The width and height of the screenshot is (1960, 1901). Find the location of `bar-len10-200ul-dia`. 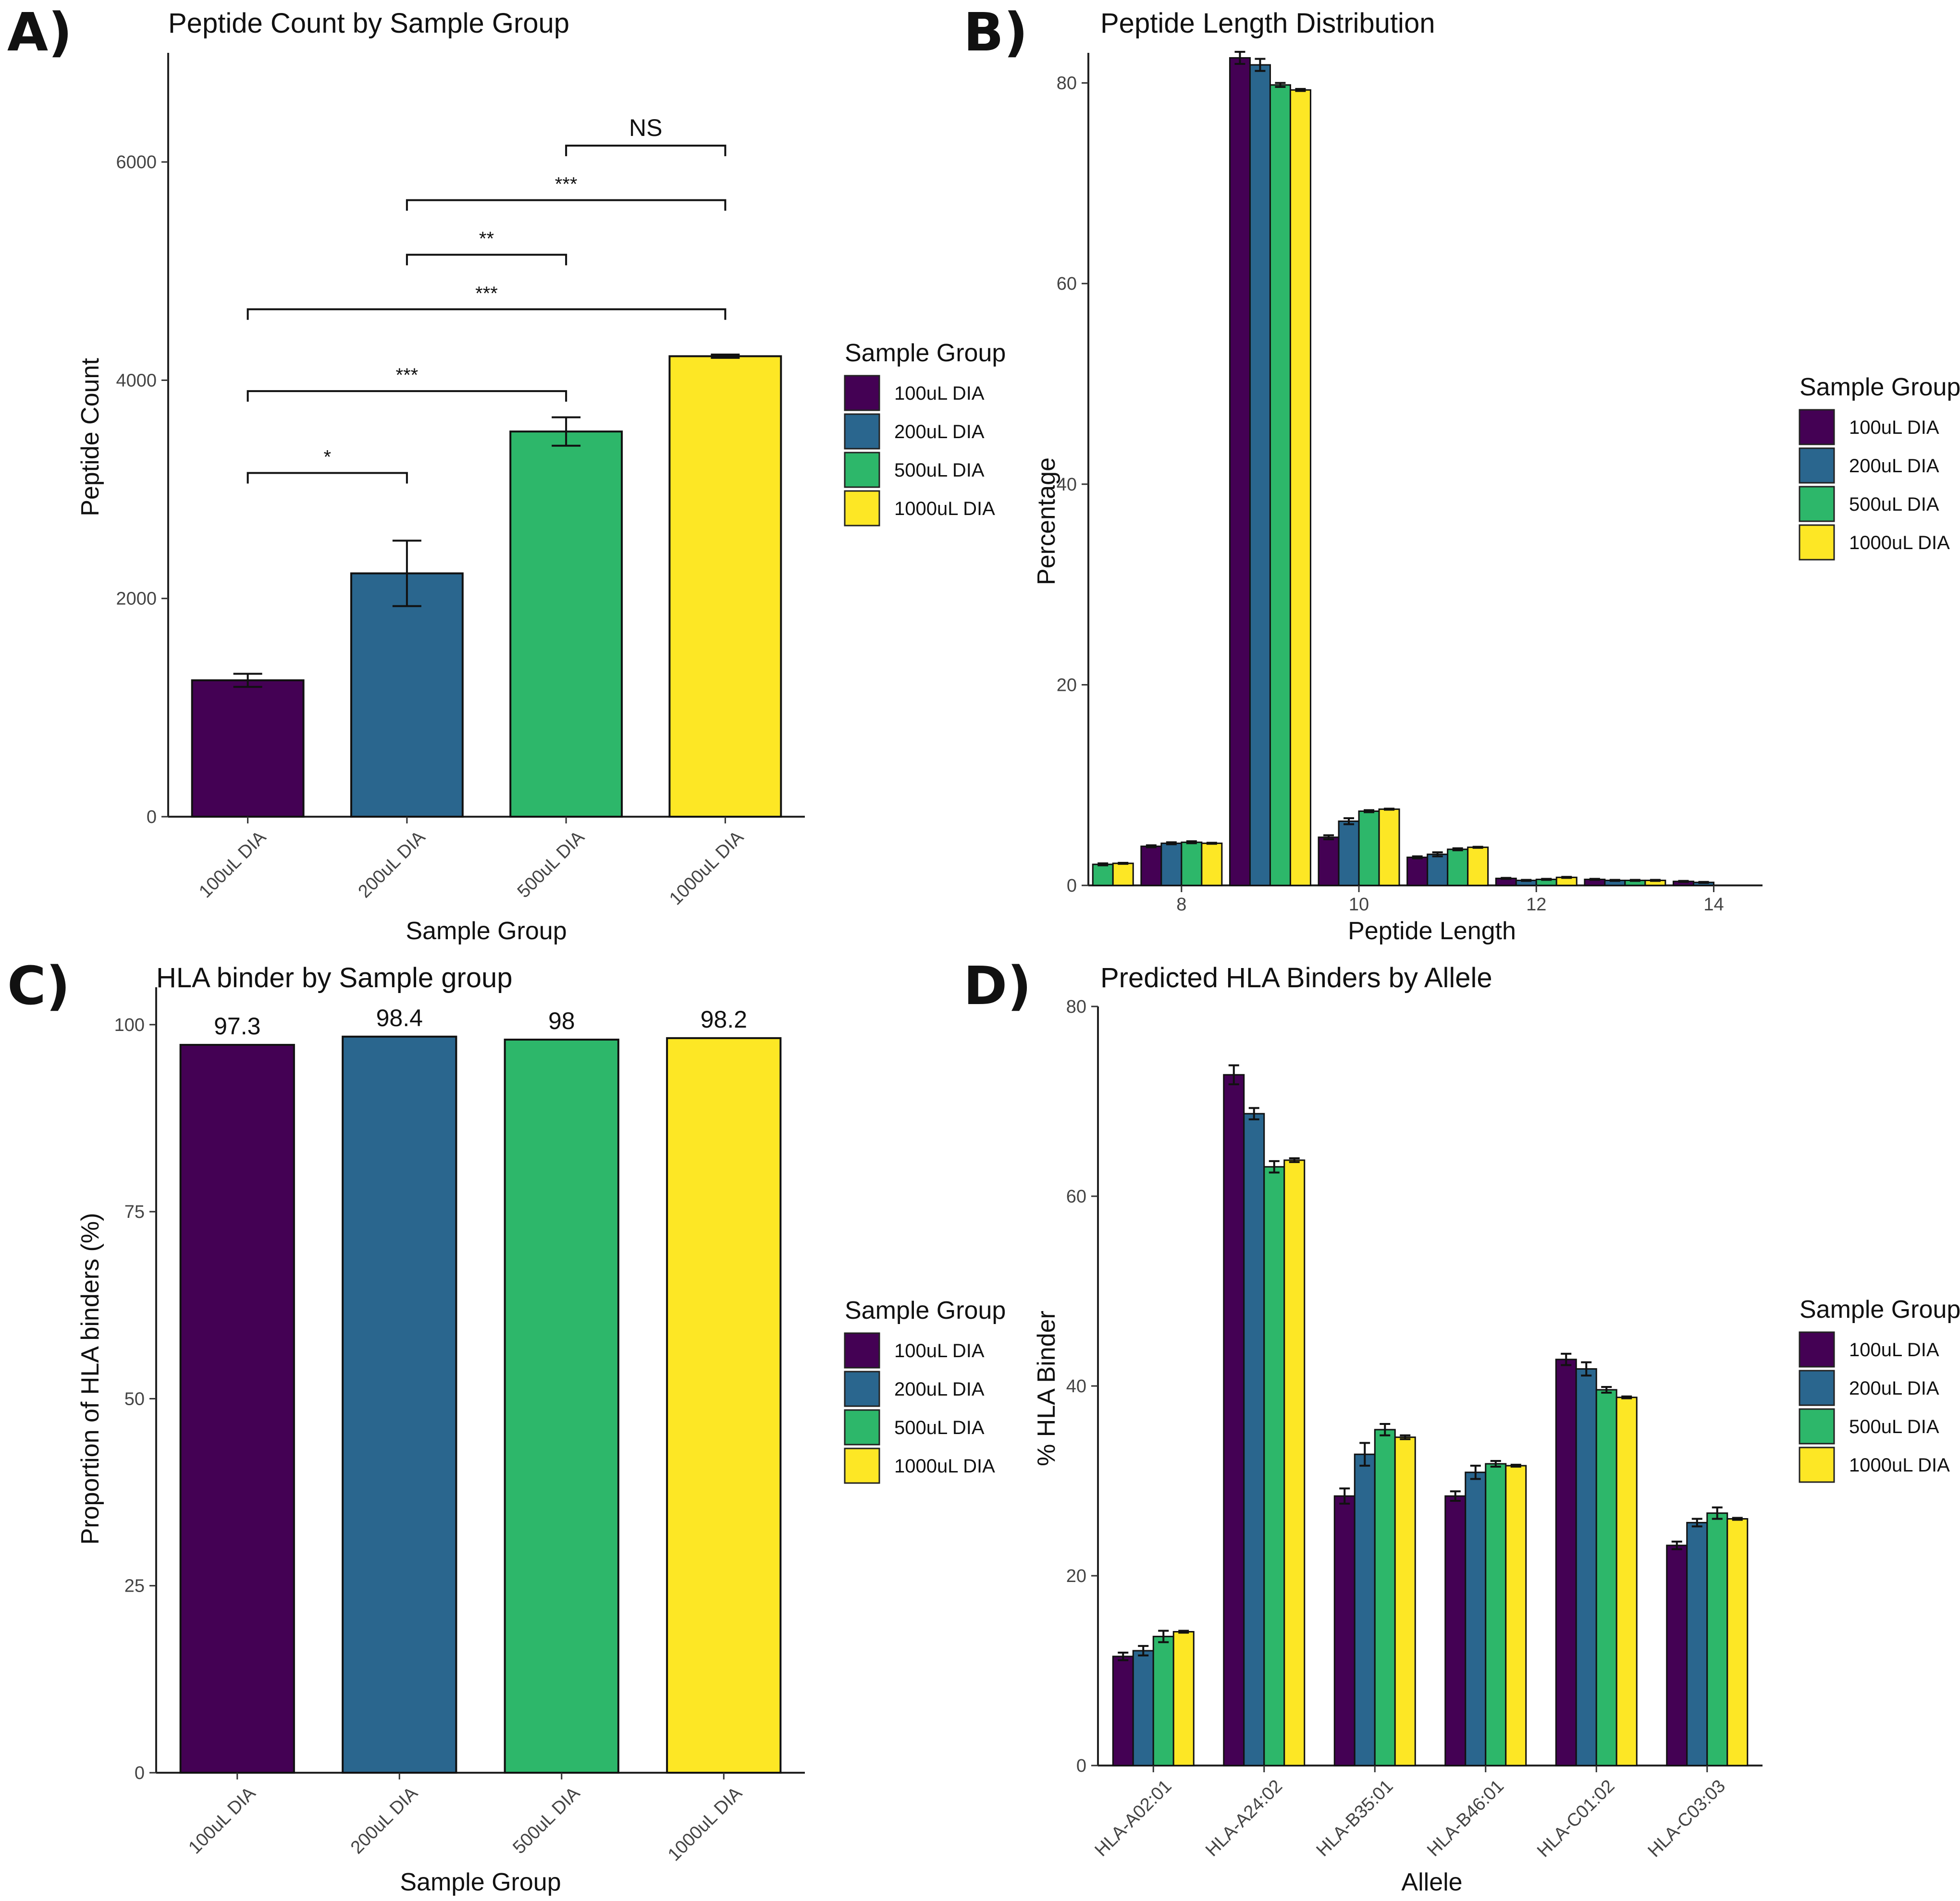

bar-len10-200ul-dia is located at coordinates (1349, 853).